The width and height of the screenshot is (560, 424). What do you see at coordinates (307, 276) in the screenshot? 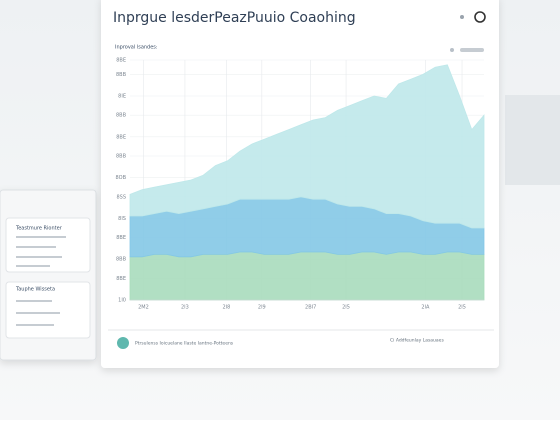
I see `area` at bounding box center [307, 276].